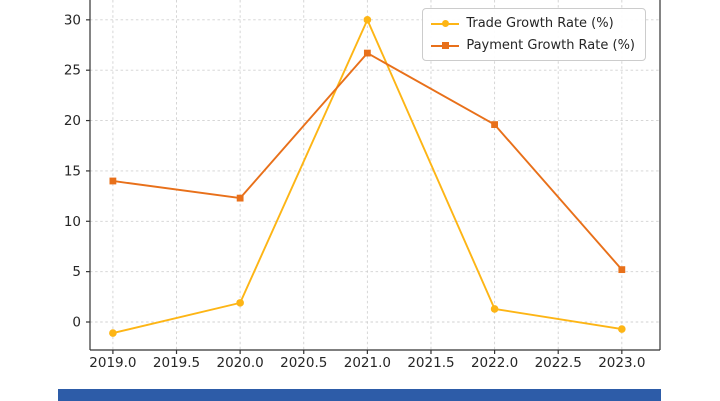 The image size is (720, 401). What do you see at coordinates (72, 171) in the screenshot?
I see `y-tick-label: 15` at bounding box center [72, 171].